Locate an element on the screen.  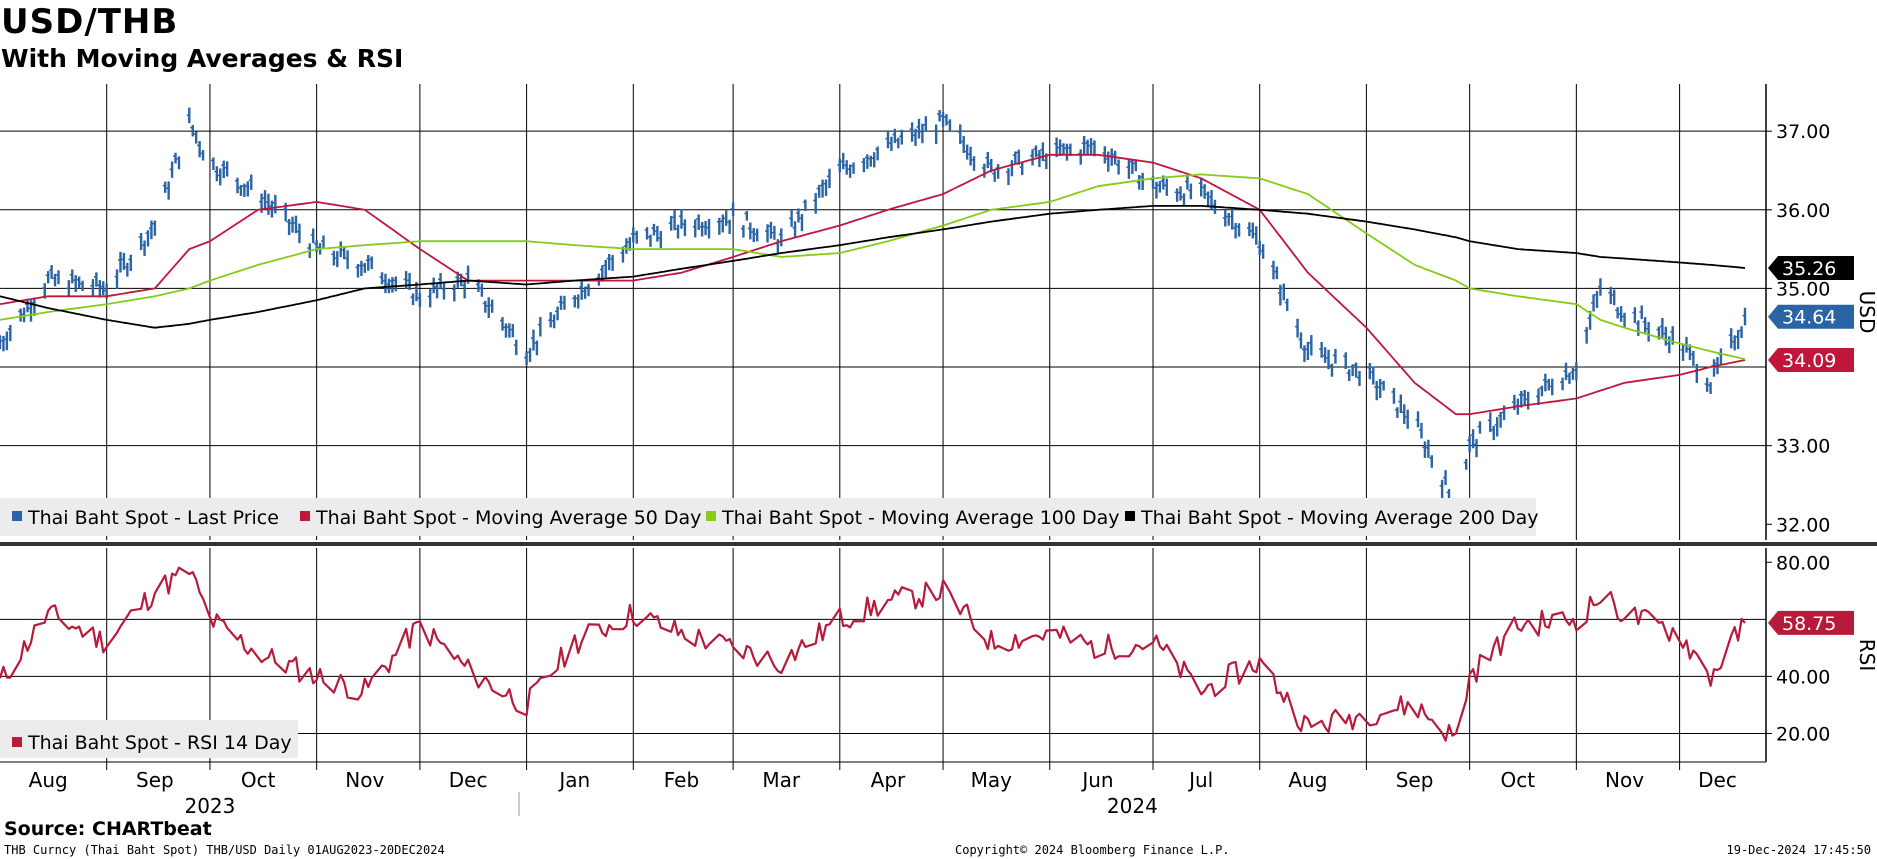
price-legend-bg is located at coordinates (768, 517).